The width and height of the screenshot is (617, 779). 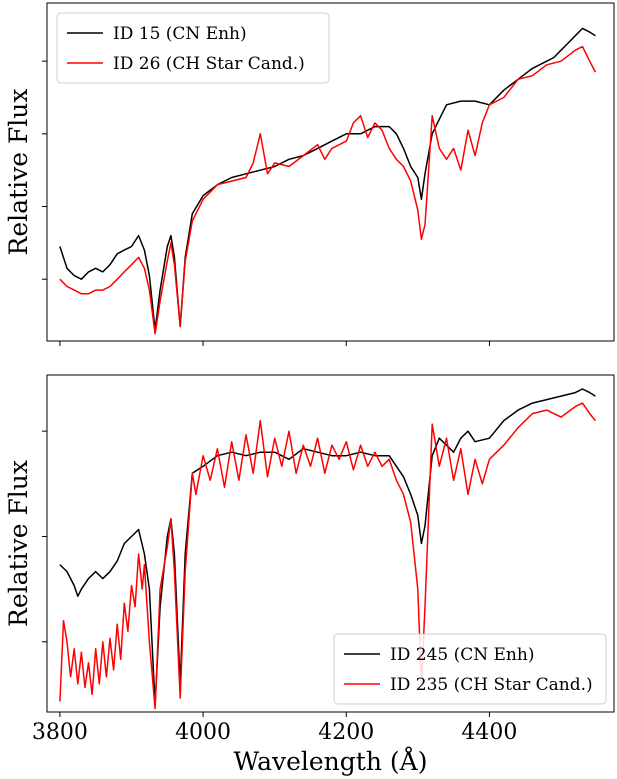 What do you see at coordinates (209, 64) in the screenshot?
I see `legend-label: ID 26 (CH Star Cand.)` at bounding box center [209, 64].